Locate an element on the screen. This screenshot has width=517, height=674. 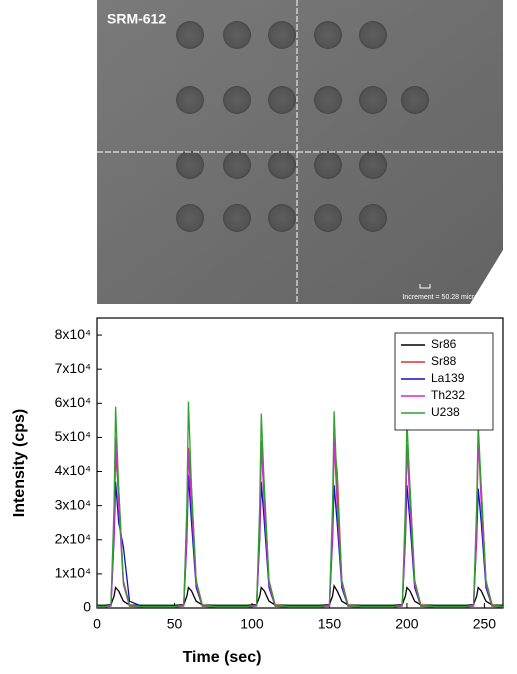
legend-label: Sr86 is located at coordinates (444, 344).